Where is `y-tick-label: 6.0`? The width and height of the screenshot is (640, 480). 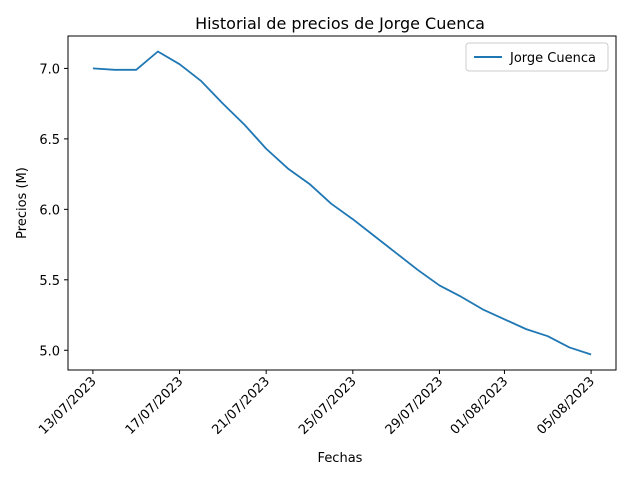
y-tick-label: 6.0 is located at coordinates (49, 210).